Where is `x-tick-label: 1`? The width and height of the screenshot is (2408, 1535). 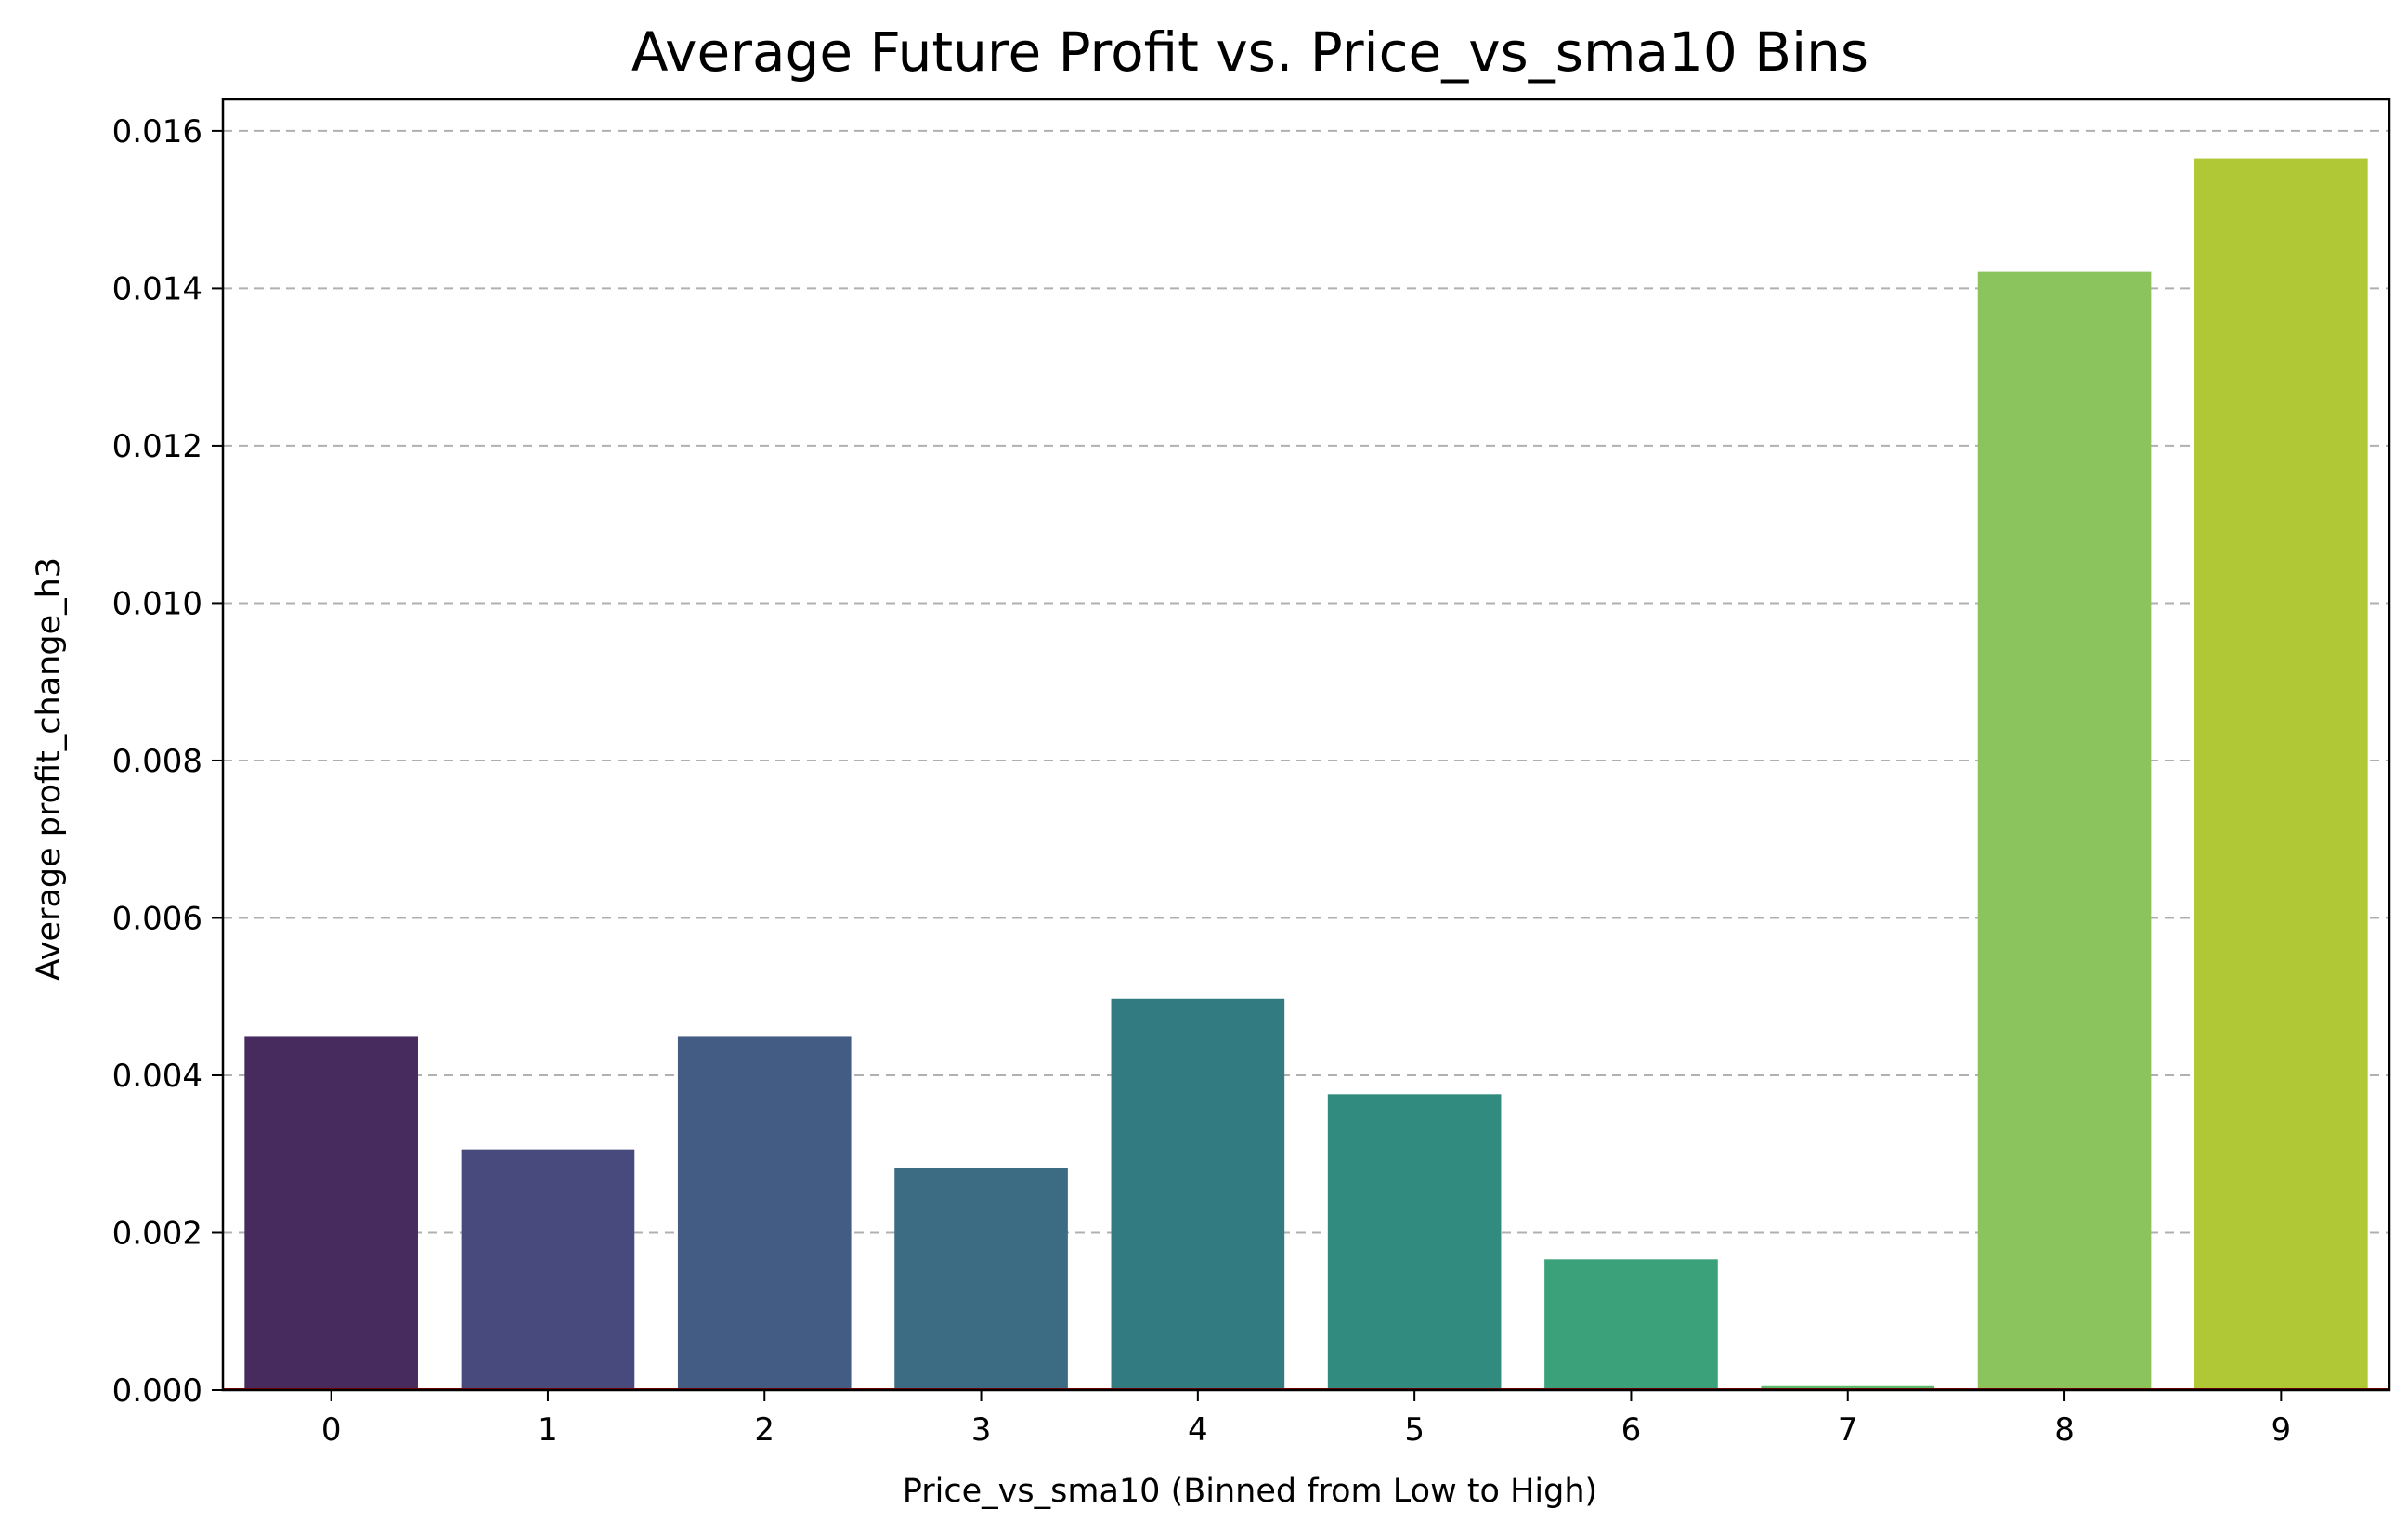 x-tick-label: 1 is located at coordinates (548, 1430).